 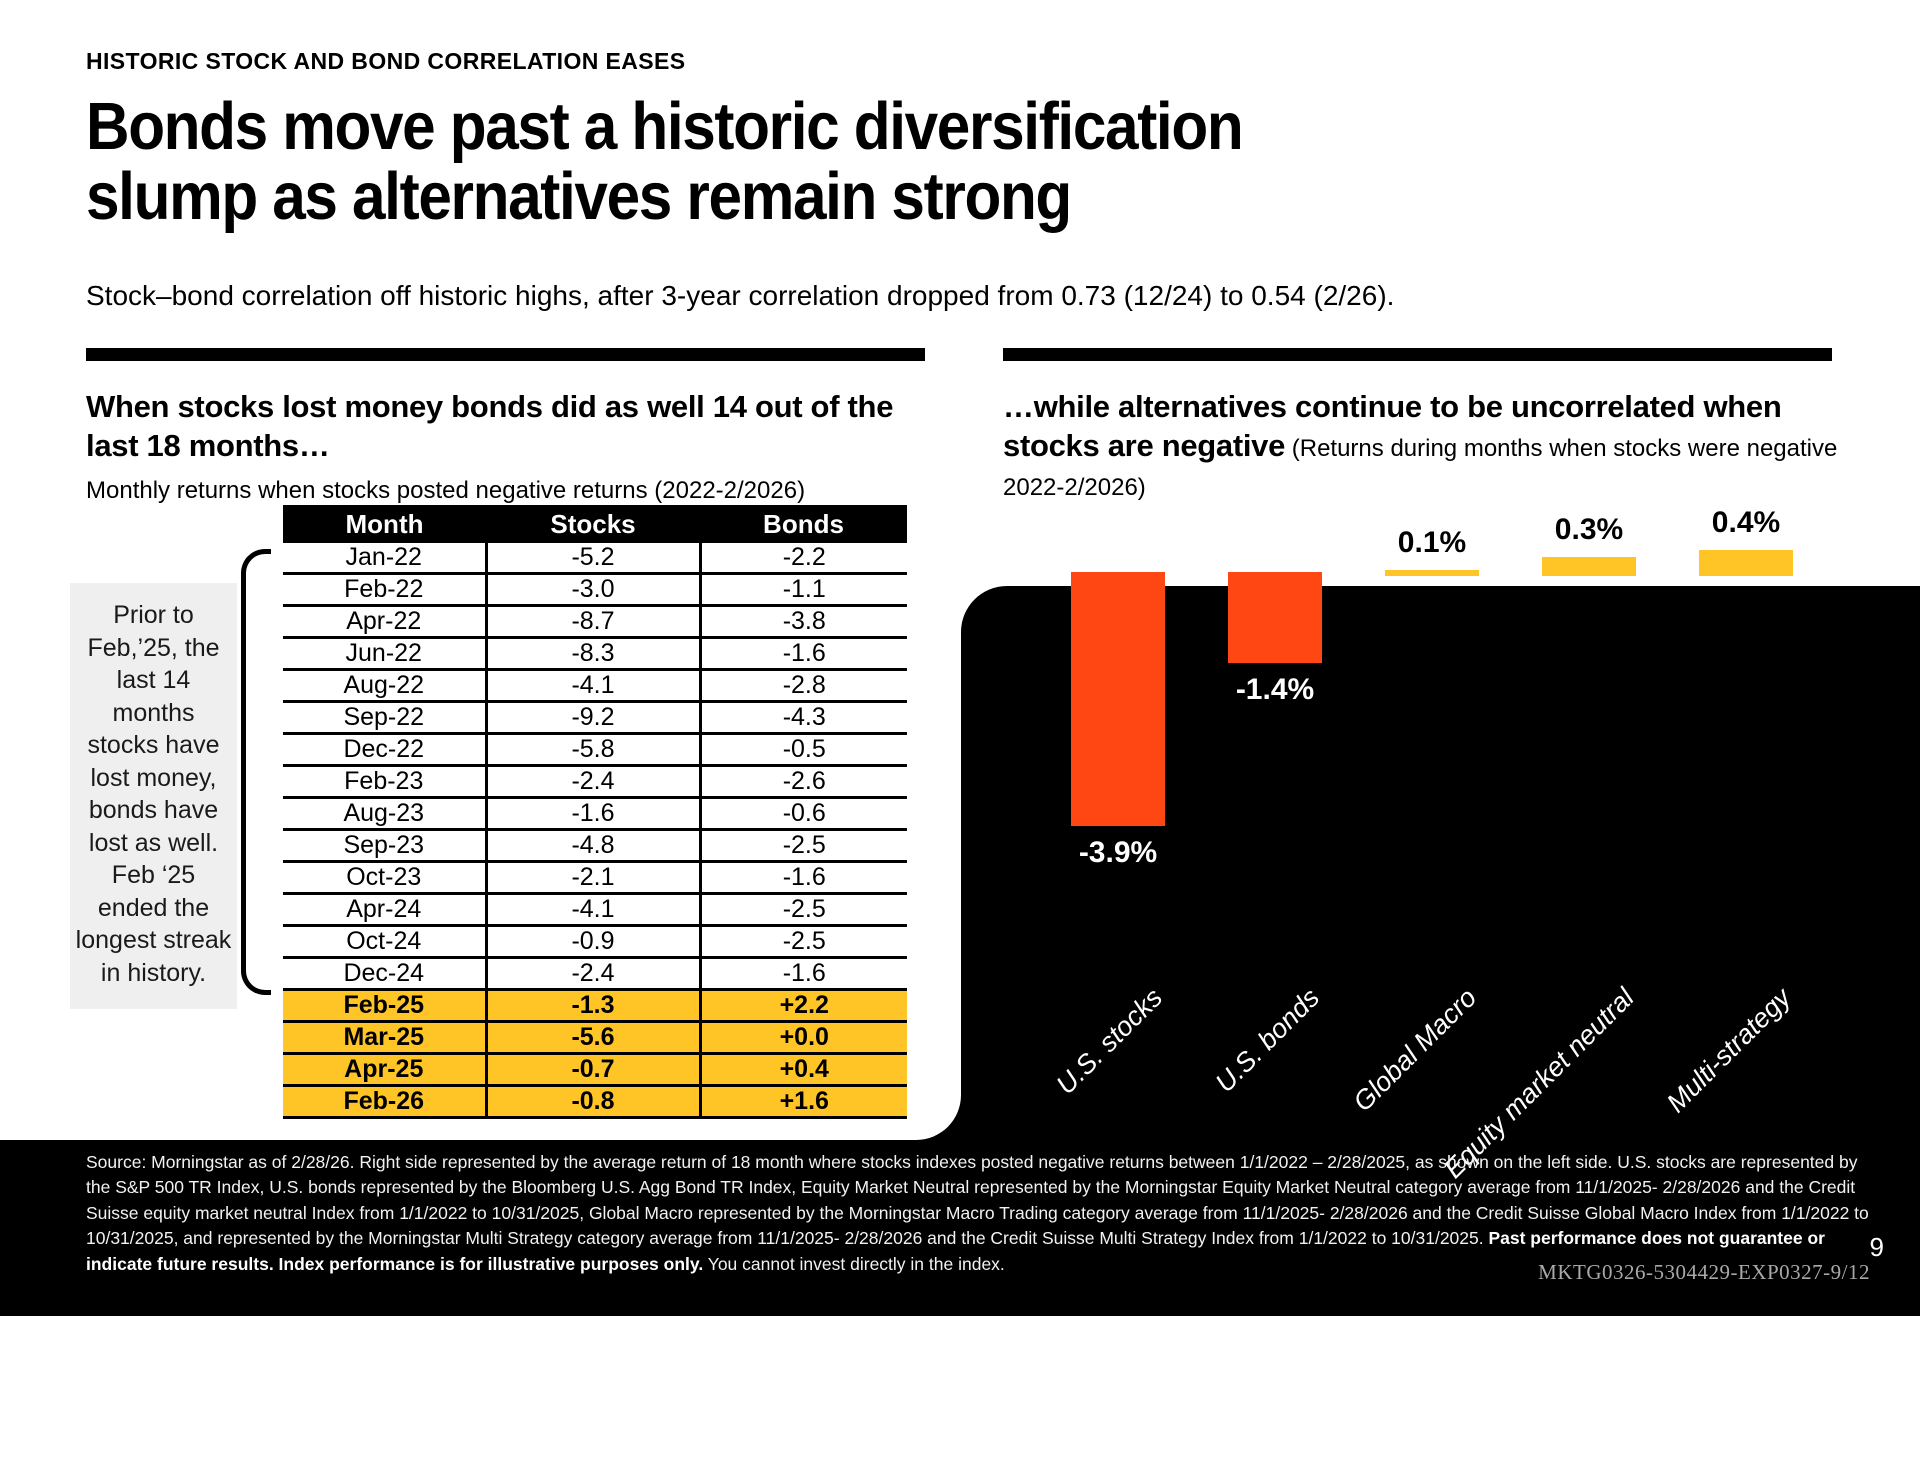 What do you see at coordinates (802, 718) in the screenshot?
I see `table-cell-bonds: -4.3` at bounding box center [802, 718].